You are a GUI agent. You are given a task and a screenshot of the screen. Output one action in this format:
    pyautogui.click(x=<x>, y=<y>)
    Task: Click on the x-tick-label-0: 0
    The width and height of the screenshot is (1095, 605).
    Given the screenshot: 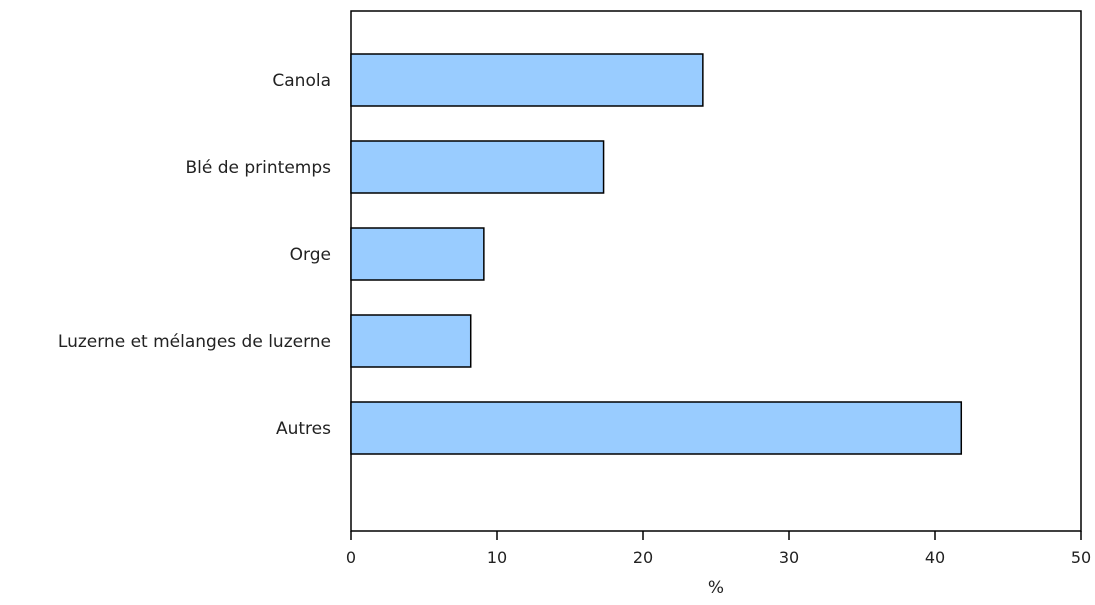 What is the action you would take?
    pyautogui.click(x=351, y=557)
    